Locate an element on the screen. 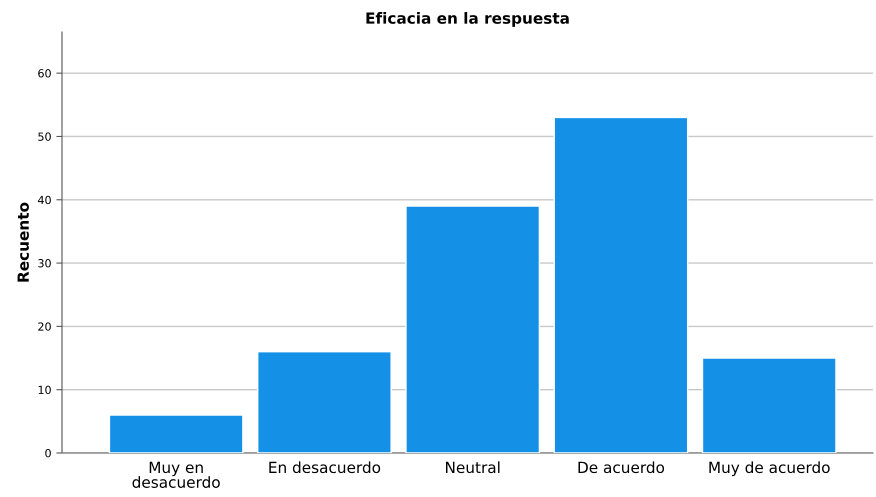 The height and width of the screenshot is (497, 876). y-tick-label: 40 is located at coordinates (44, 200).